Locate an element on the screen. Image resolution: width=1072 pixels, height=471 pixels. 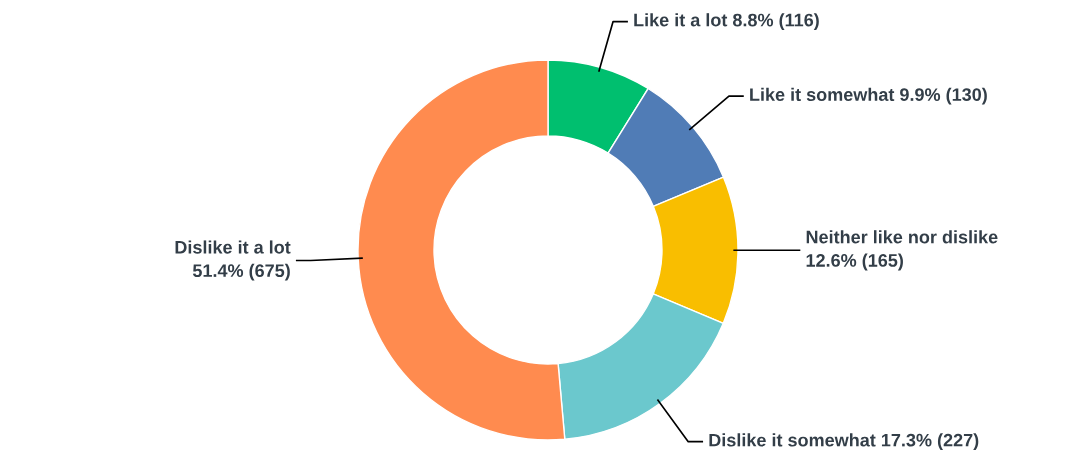
data-label: 51.4% (675) is located at coordinates (241, 272).